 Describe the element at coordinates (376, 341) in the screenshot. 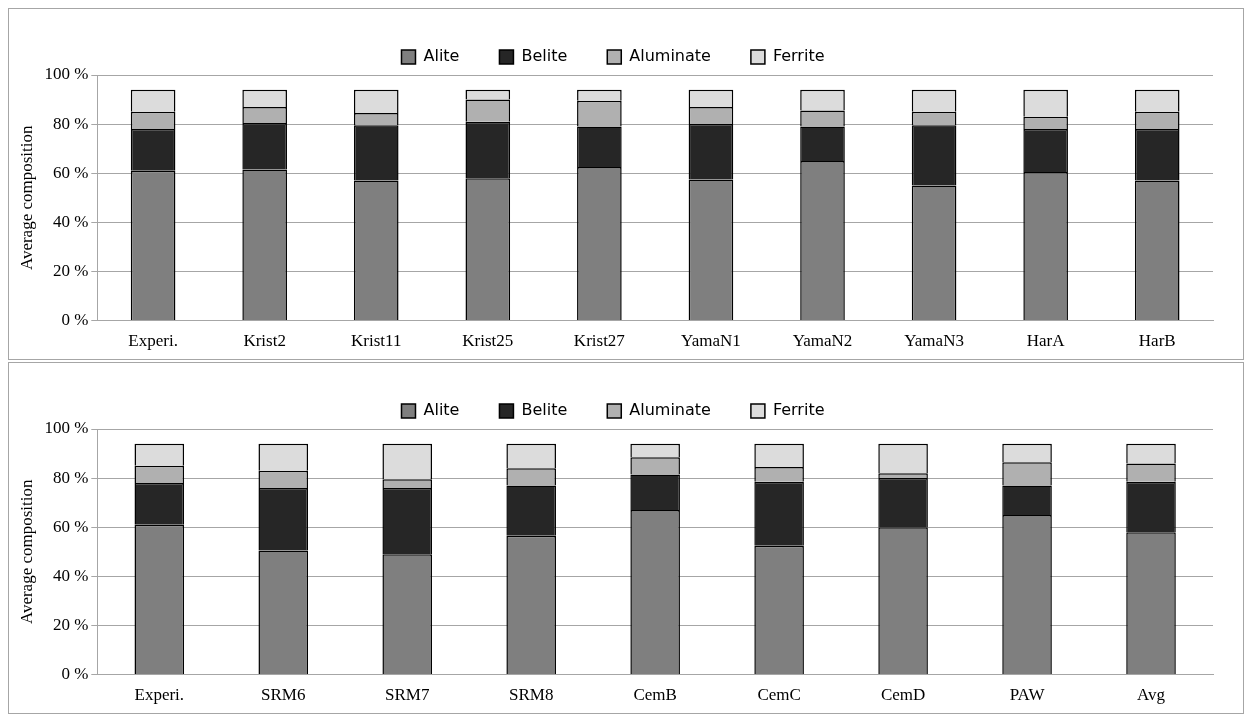

I see `x-tick-label: Krist11` at that location.